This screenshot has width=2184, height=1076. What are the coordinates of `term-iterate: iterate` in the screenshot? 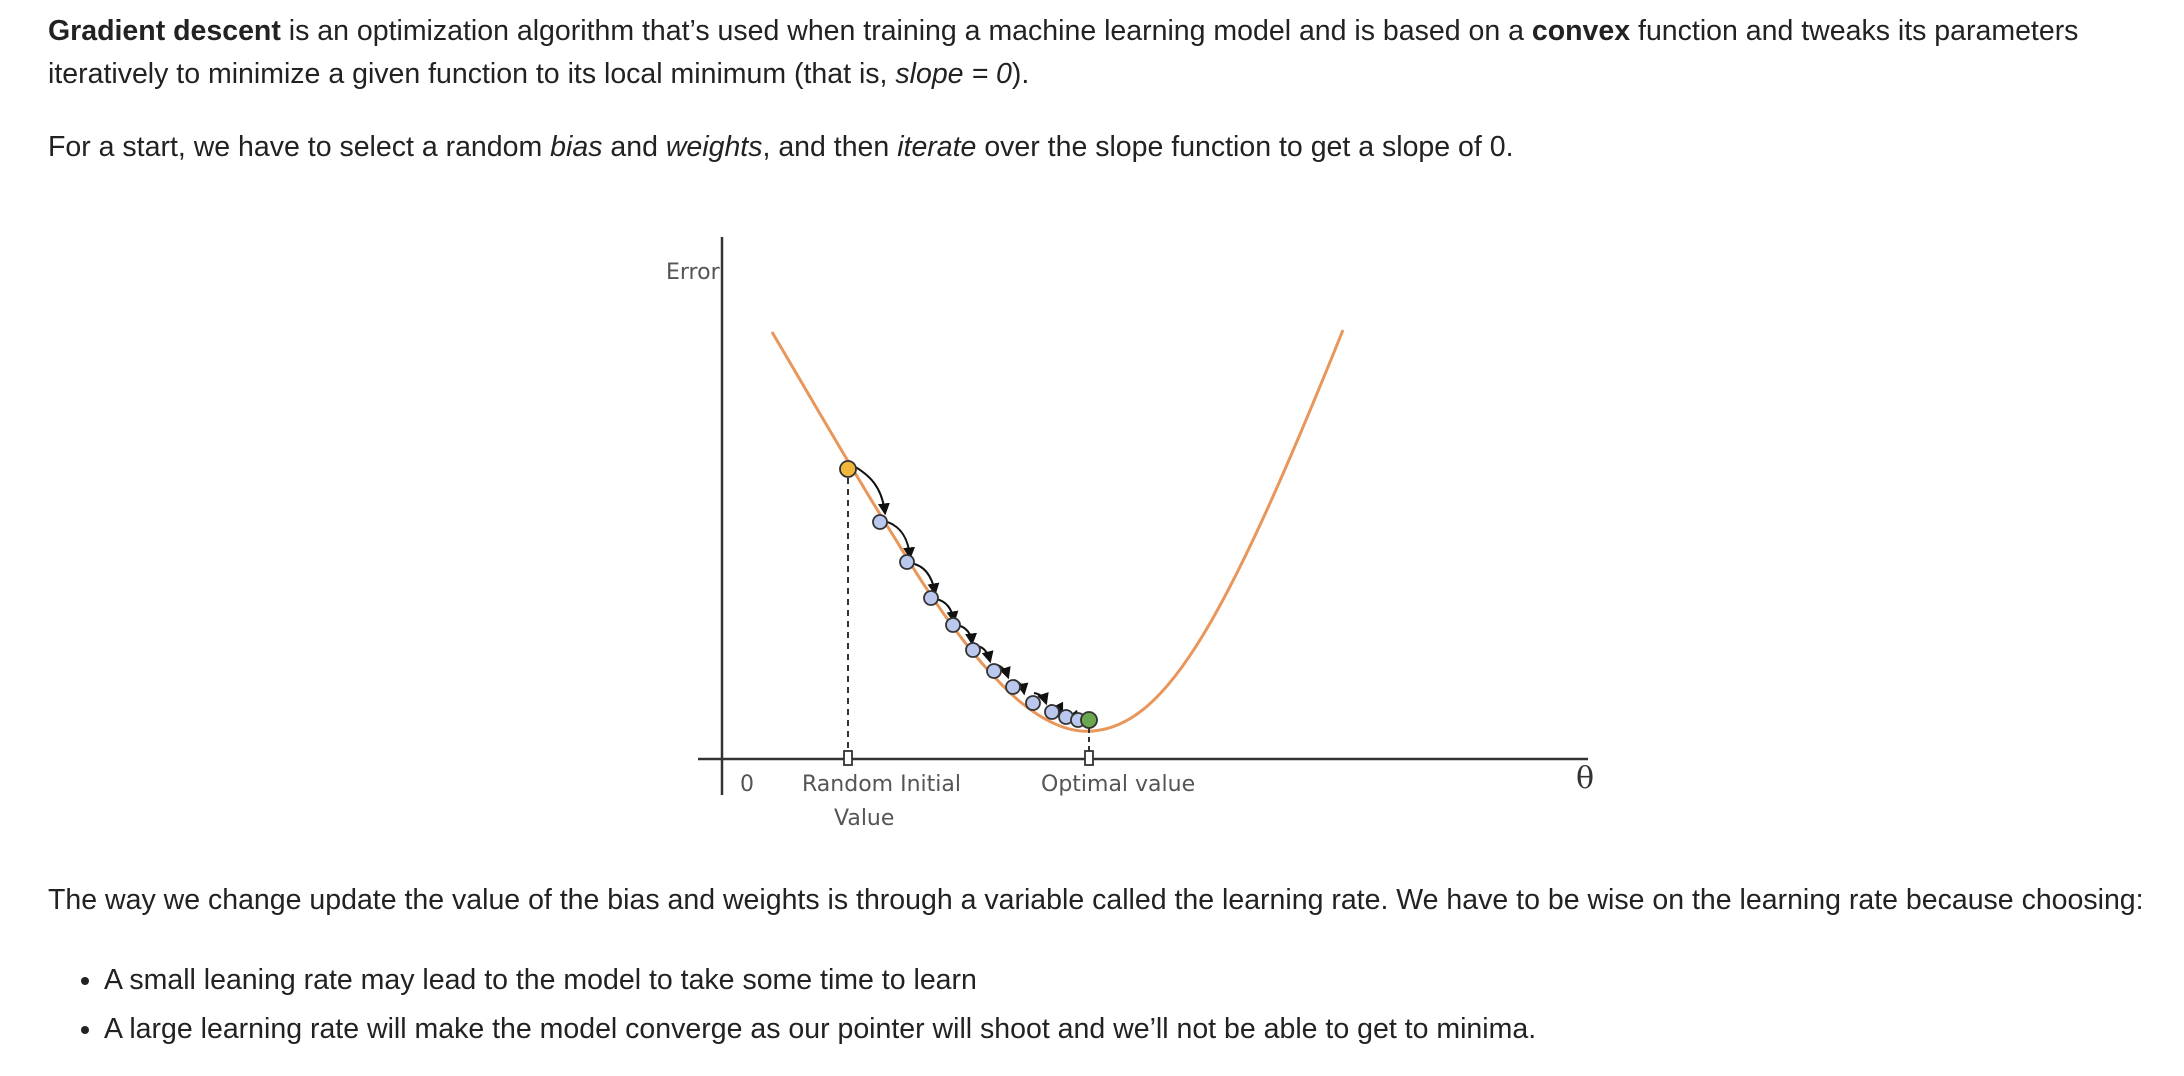 It's located at (937, 147).